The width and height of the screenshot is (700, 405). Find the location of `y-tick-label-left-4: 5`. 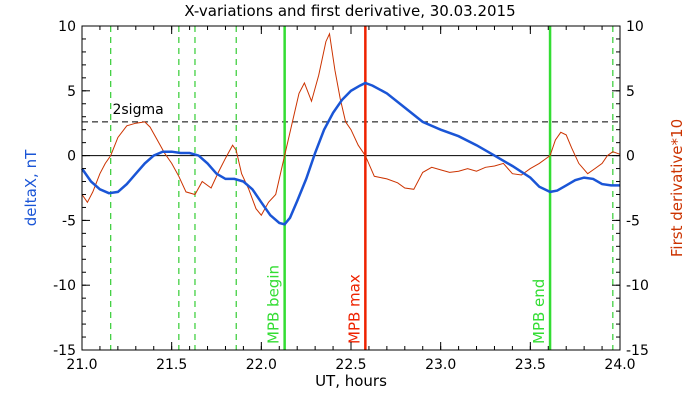

y-tick-label-left-4: 5 is located at coordinates (71, 92).